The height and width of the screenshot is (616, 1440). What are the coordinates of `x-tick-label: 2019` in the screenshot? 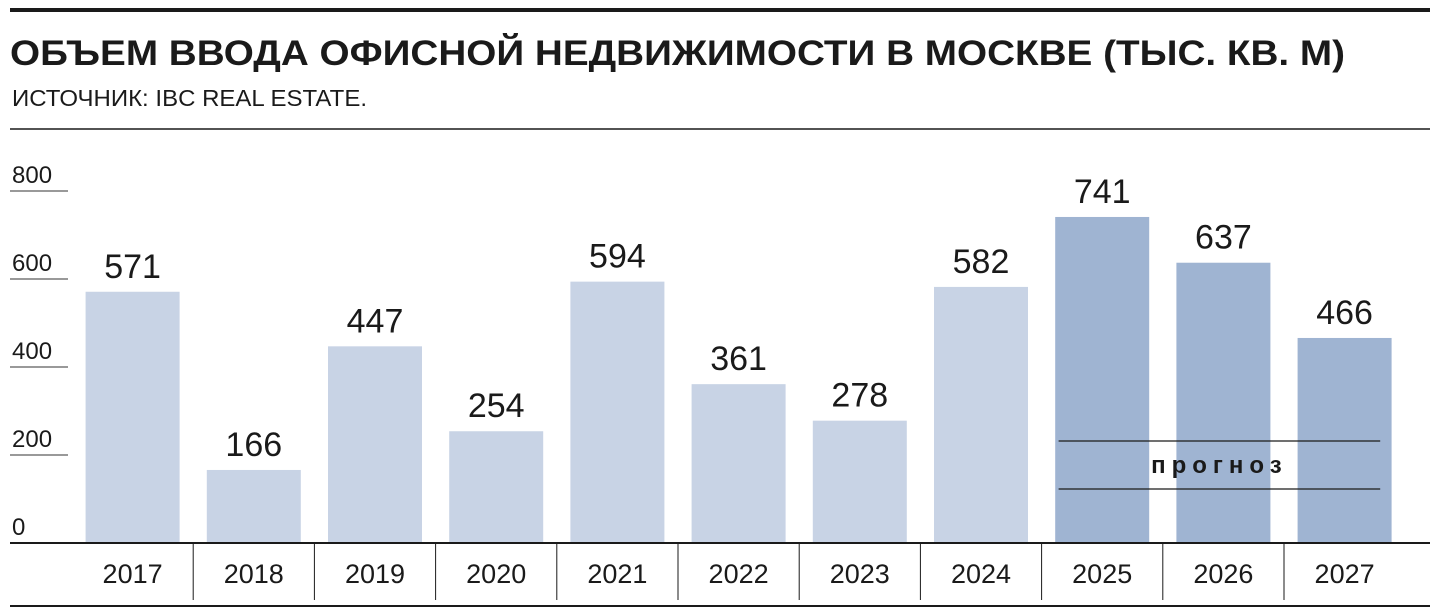 It's located at (375, 574).